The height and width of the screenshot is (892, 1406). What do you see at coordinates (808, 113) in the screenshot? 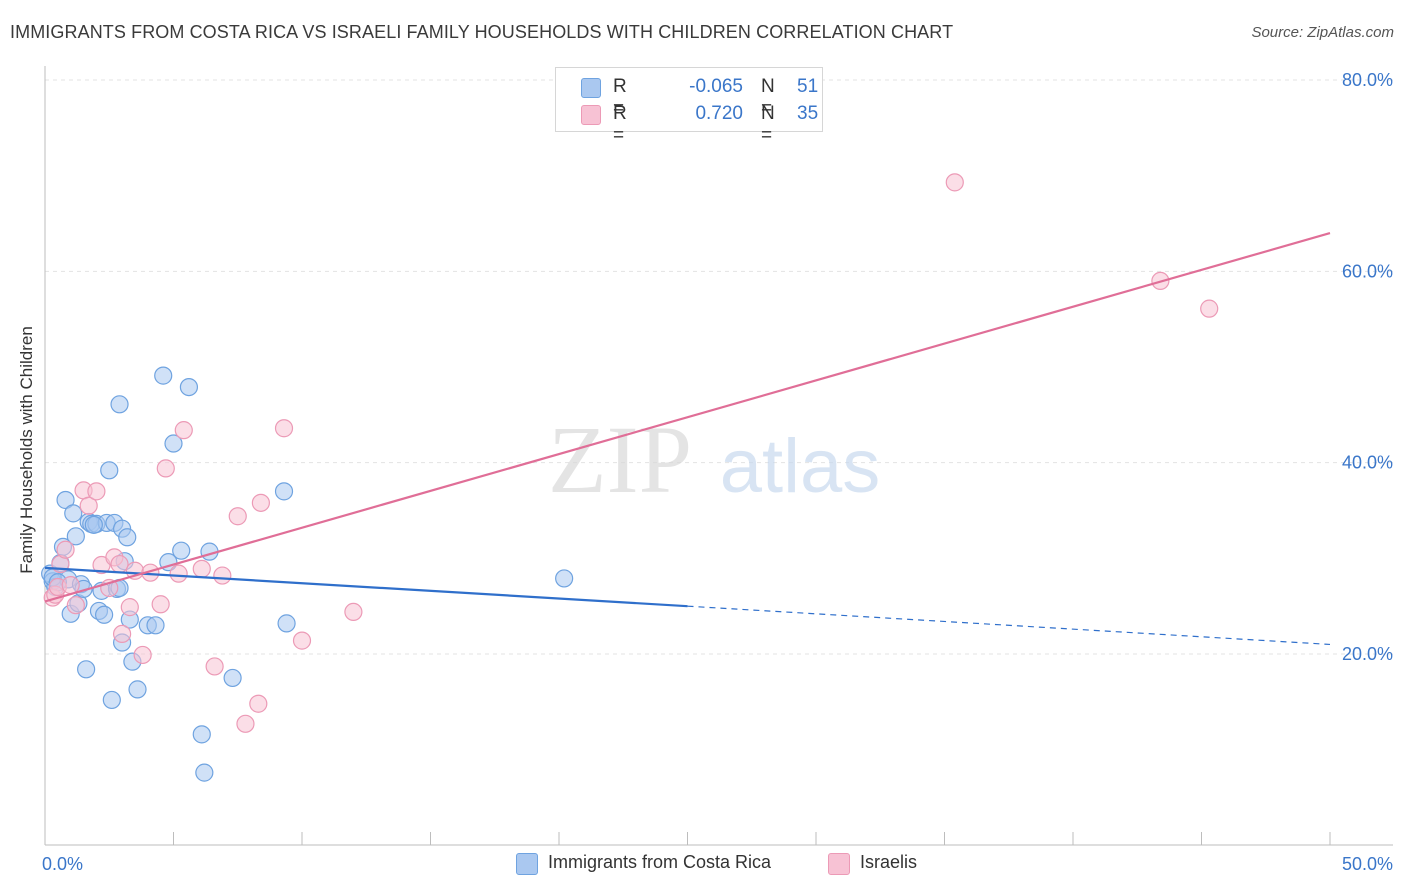
I see `legend-n-value: 35` at bounding box center [808, 113].